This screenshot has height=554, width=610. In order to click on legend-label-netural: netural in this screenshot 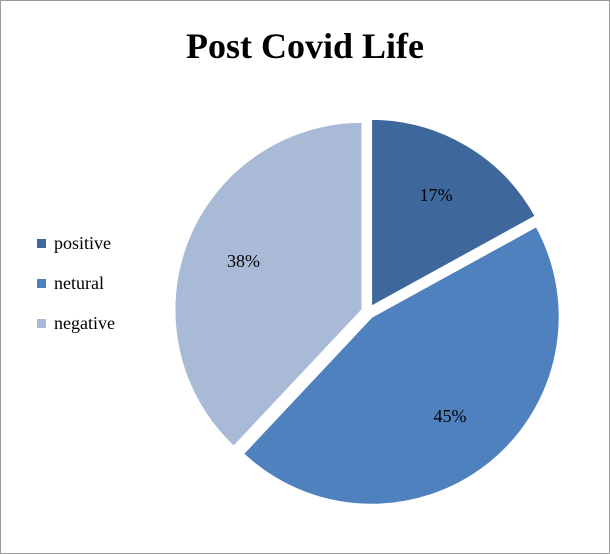, I will do `click(79, 282)`.